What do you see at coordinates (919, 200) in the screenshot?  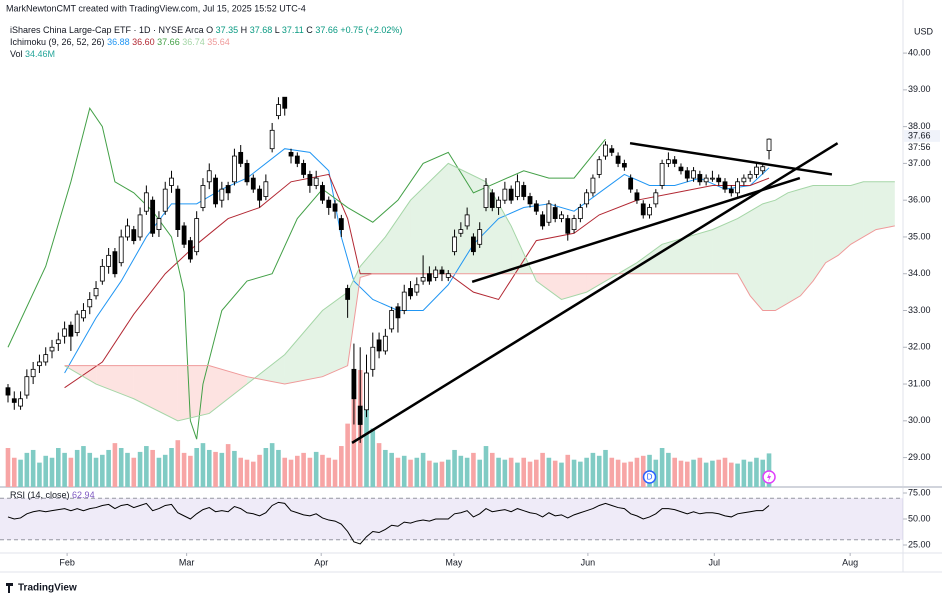 I see `y-tick-label: 36.00` at bounding box center [919, 200].